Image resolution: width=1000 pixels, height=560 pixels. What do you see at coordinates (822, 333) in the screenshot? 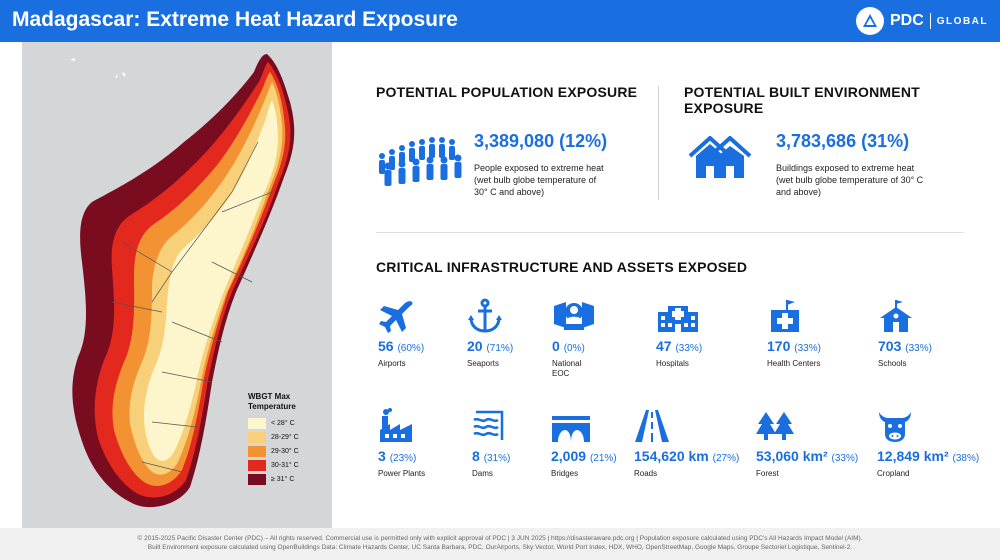
I see `asset-health-centers: 170 (33%) Health Centers` at bounding box center [822, 333].